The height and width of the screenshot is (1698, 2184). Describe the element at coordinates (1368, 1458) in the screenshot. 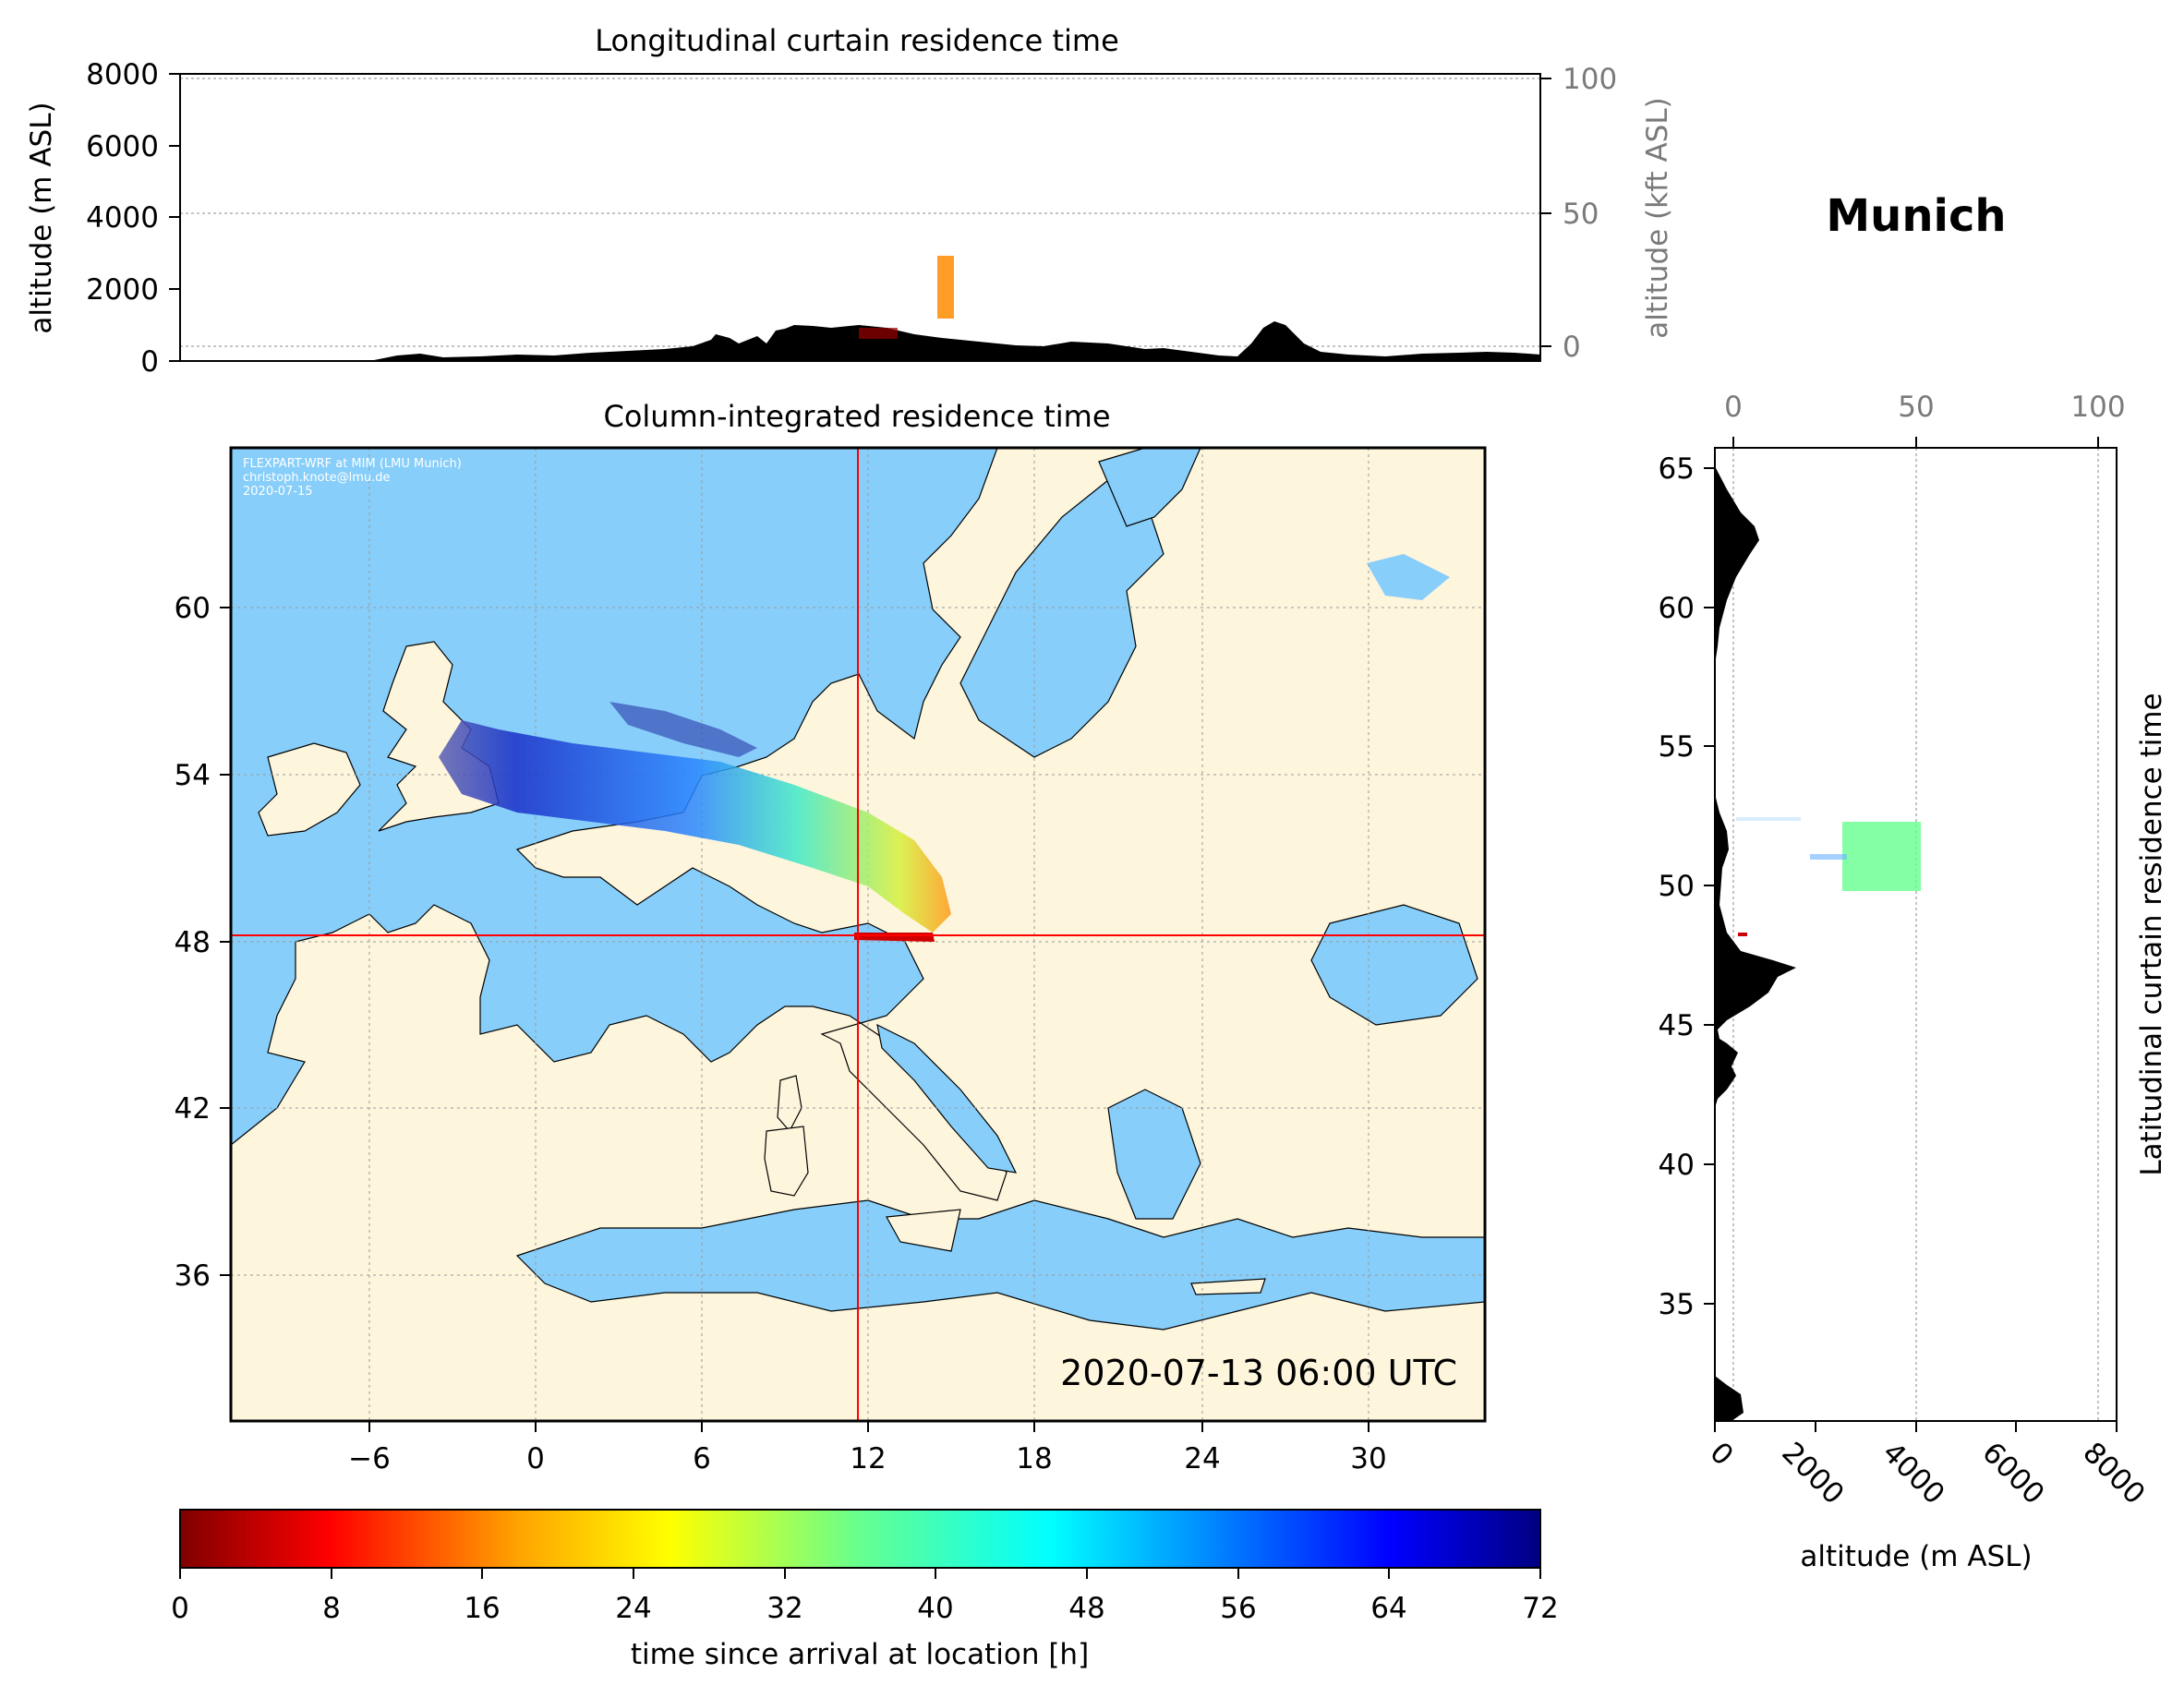

I see `map-xtick: 30` at that location.